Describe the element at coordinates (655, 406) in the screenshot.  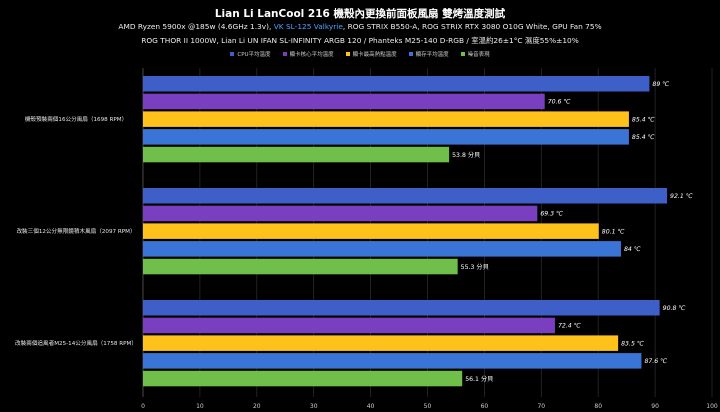
I see `x-tick-label: 90` at that location.